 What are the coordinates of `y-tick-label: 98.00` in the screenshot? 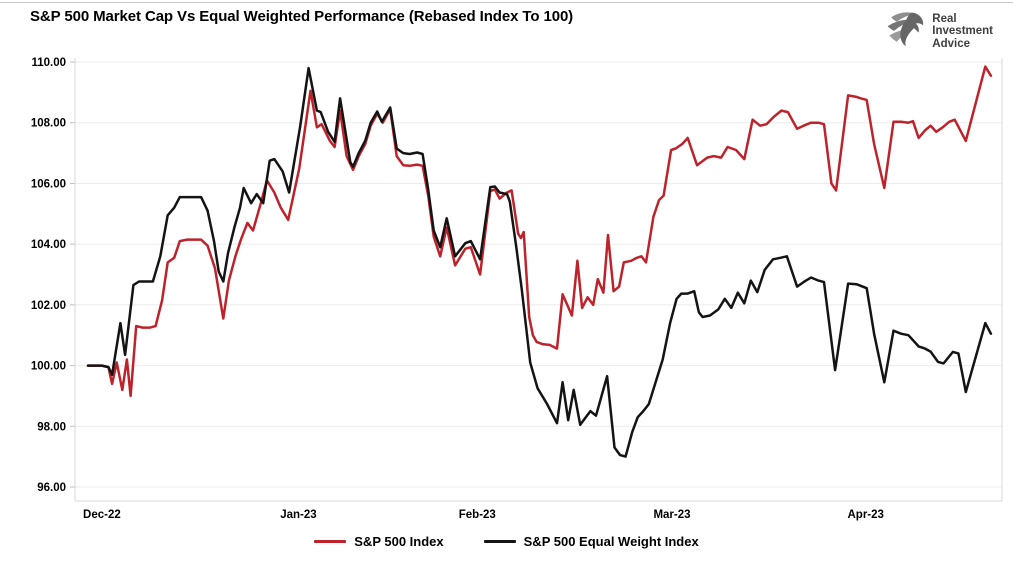 It's located at (51, 427).